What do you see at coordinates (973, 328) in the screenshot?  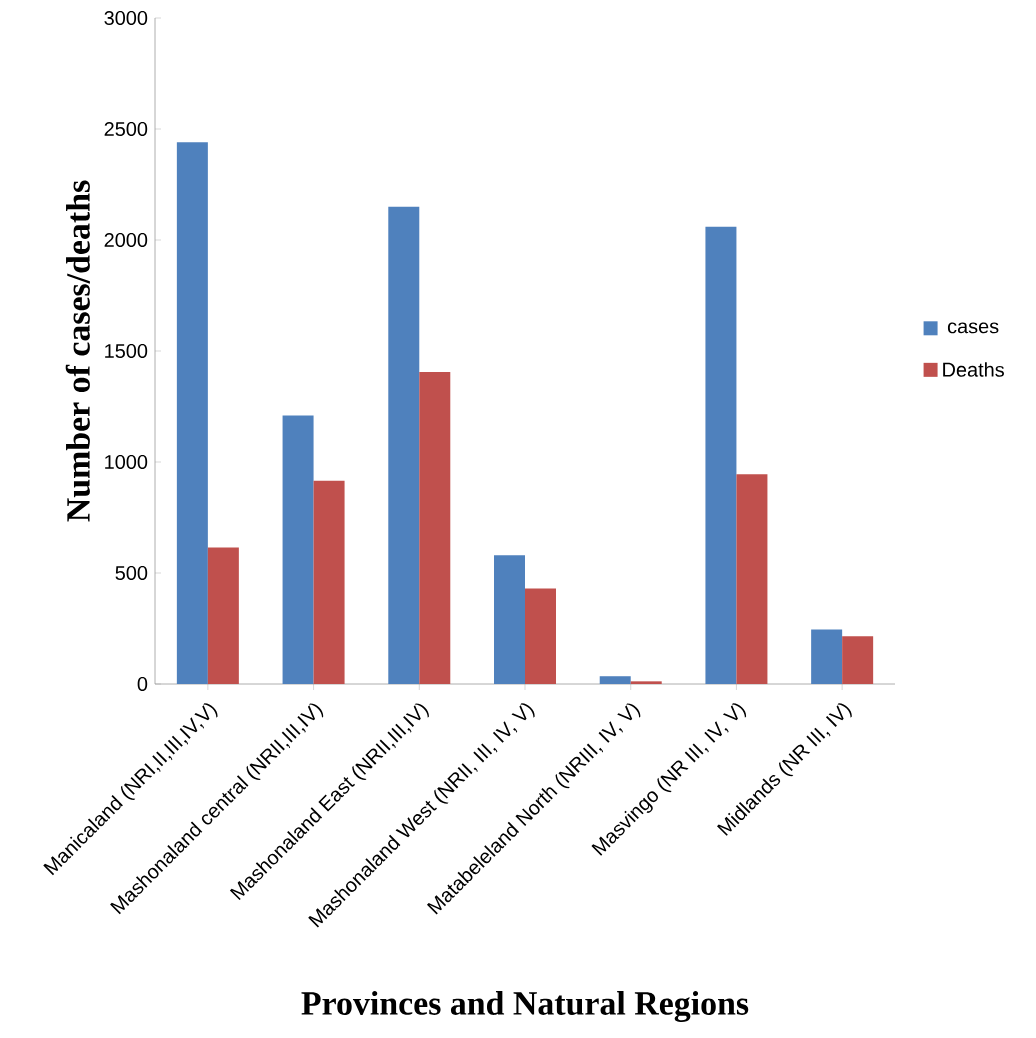 I see `legend-label: cases` at bounding box center [973, 328].